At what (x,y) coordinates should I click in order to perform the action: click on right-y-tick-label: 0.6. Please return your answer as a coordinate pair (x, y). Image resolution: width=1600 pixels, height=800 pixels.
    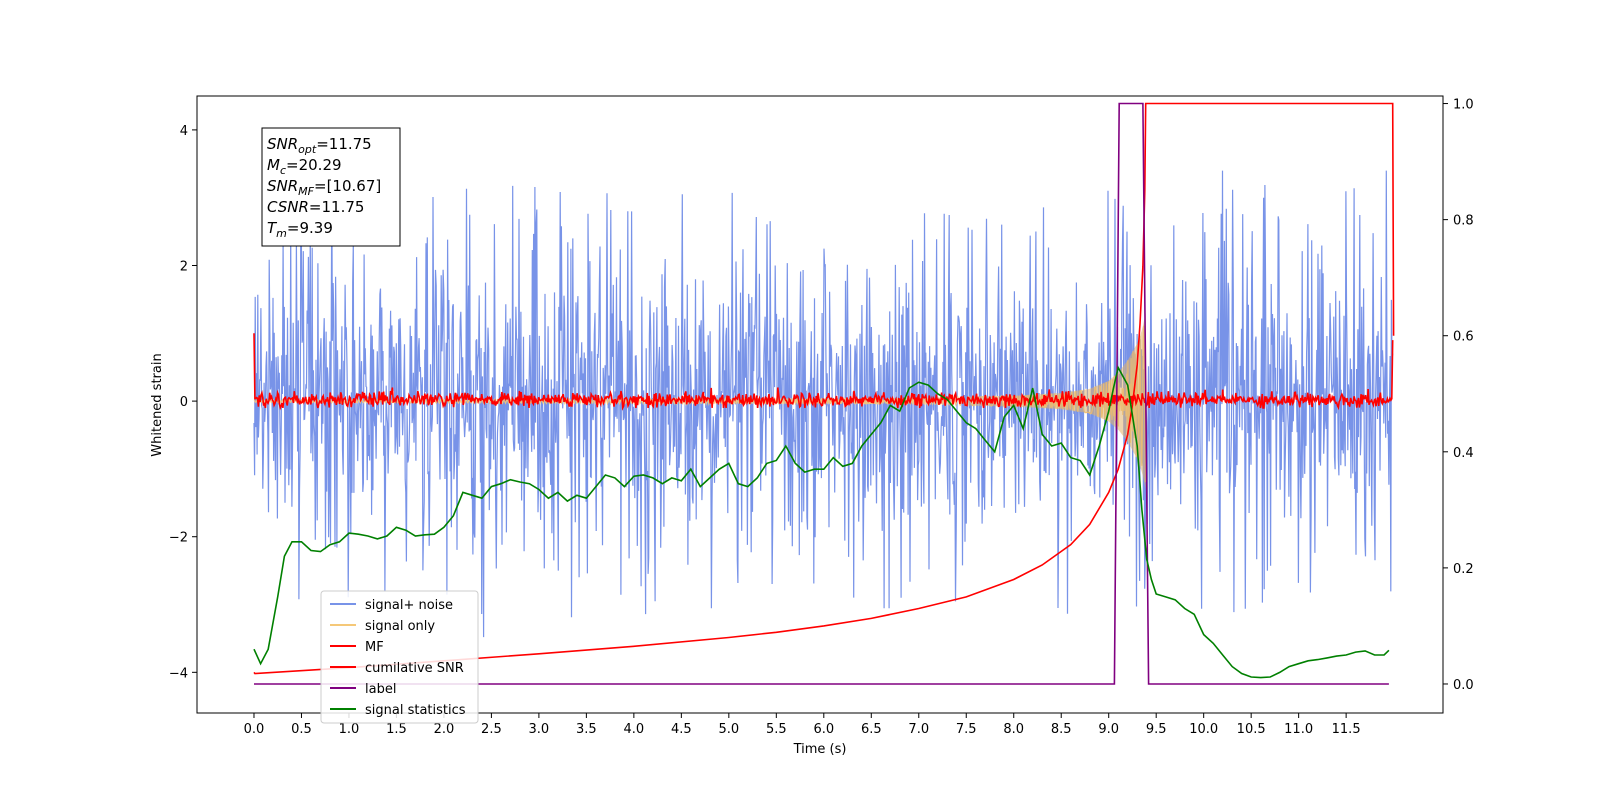
    Looking at the image, I should click on (1463, 337).